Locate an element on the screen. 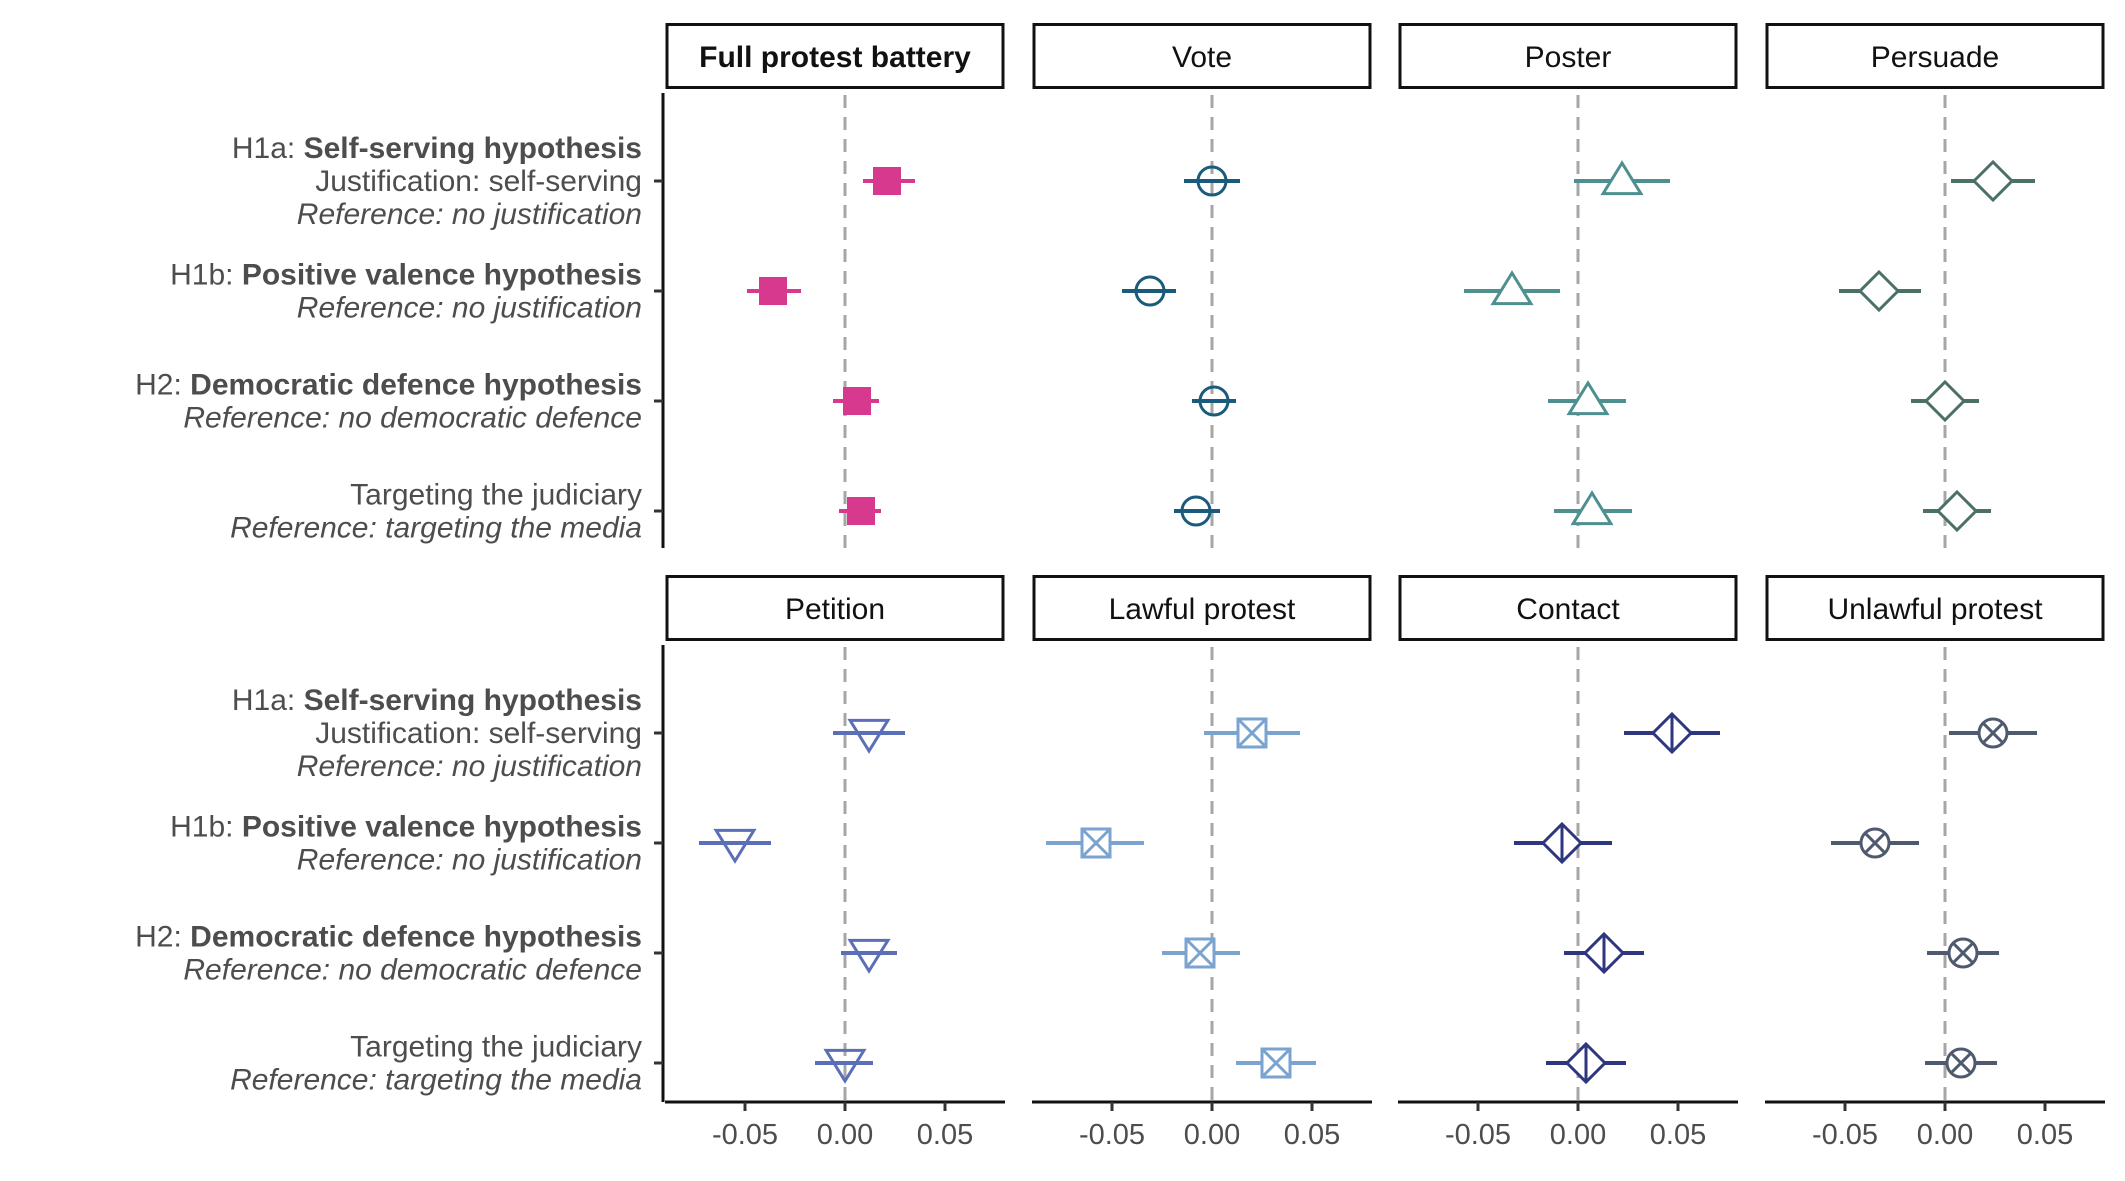  panel-title: Vote is located at coordinates (1202, 57).